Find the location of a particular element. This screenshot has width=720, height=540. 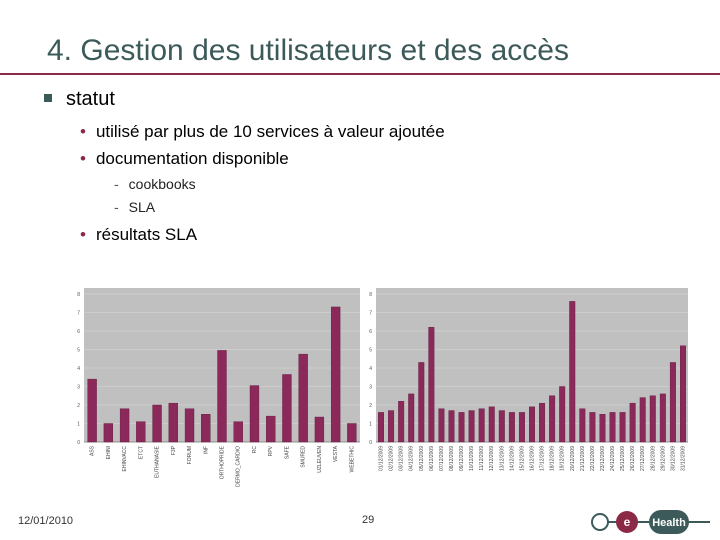

x-tick-label: 08/12/2009 is located at coordinates (452, 458).